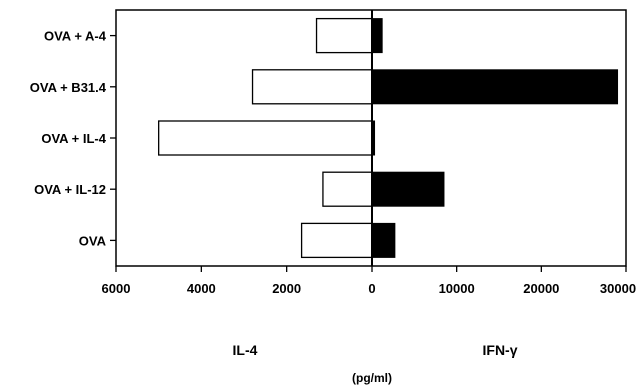 The height and width of the screenshot is (386, 644). I want to click on x-tick-label: 10000, so click(457, 288).